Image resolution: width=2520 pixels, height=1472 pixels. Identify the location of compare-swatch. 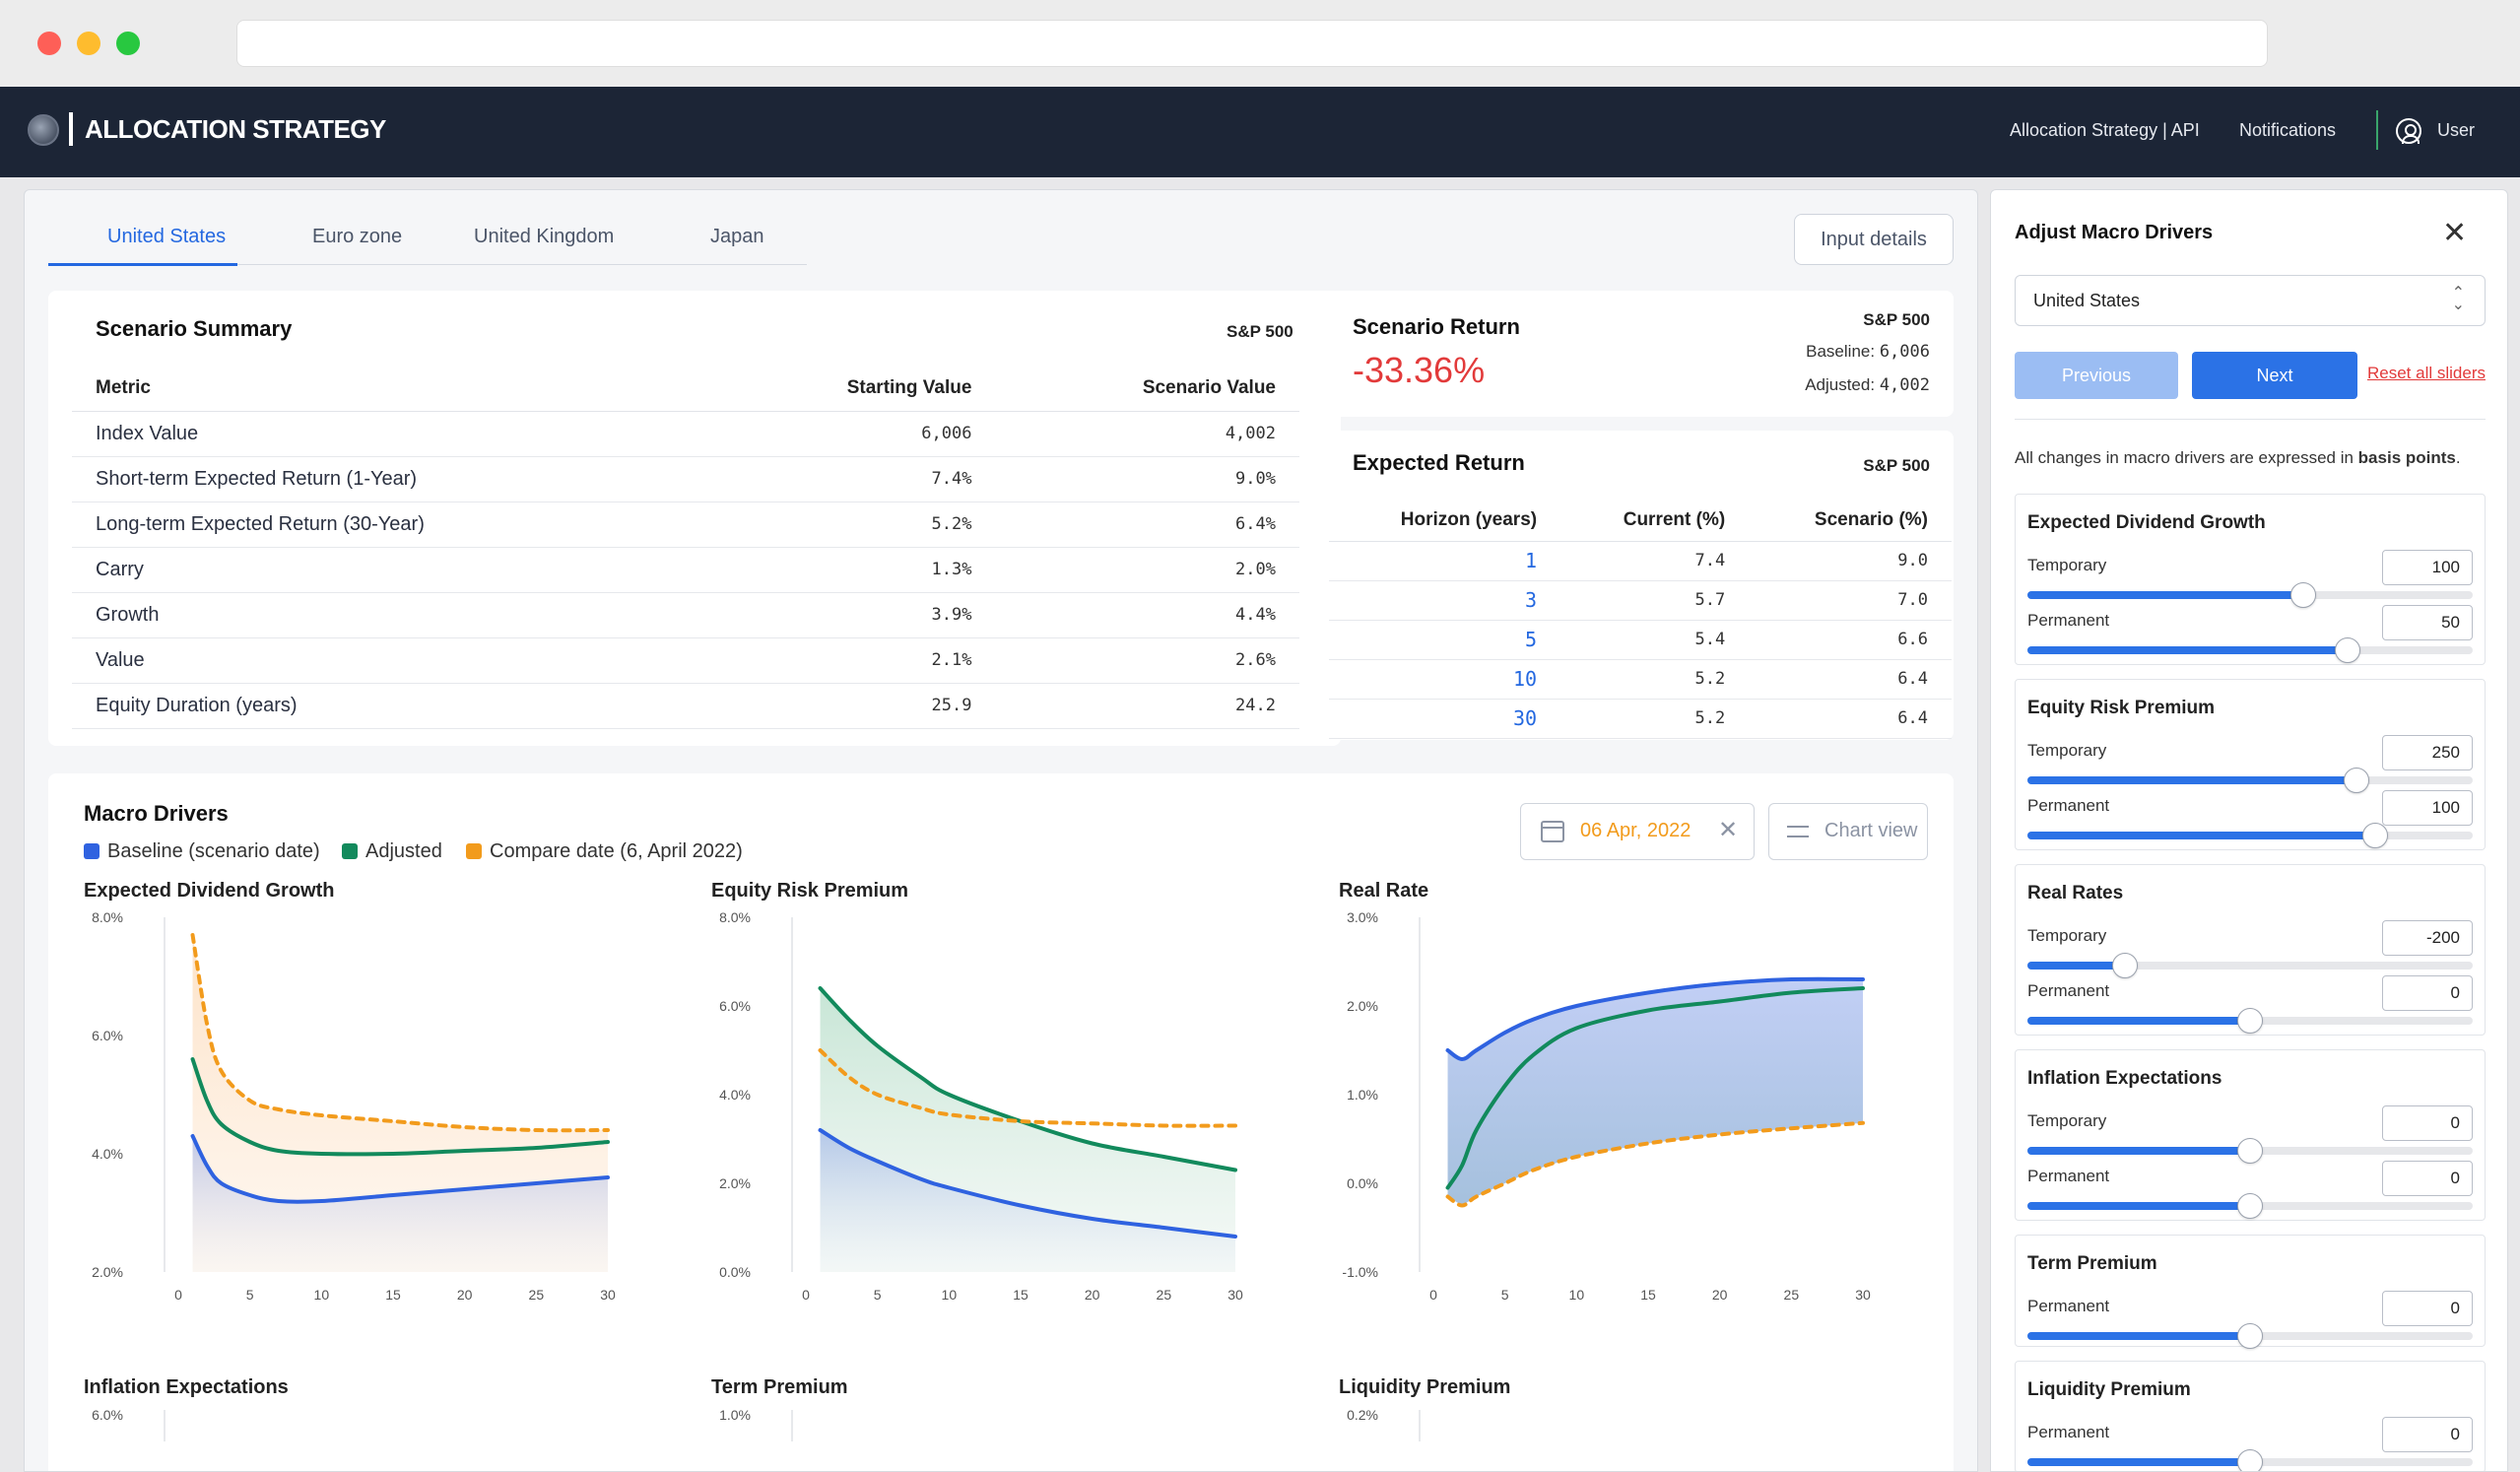
(474, 851).